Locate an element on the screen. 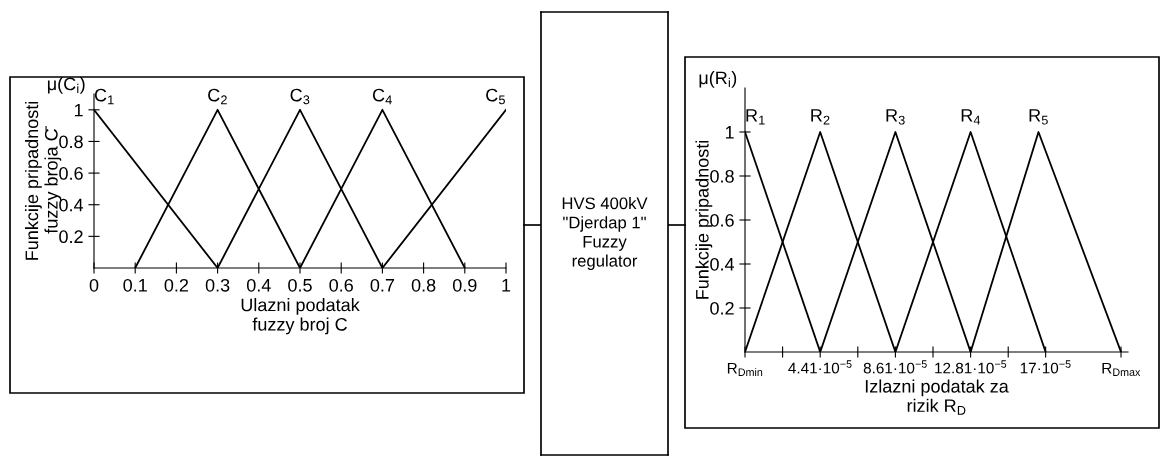  text: μ(R$_{i}$) is located at coordinates (718, 79).